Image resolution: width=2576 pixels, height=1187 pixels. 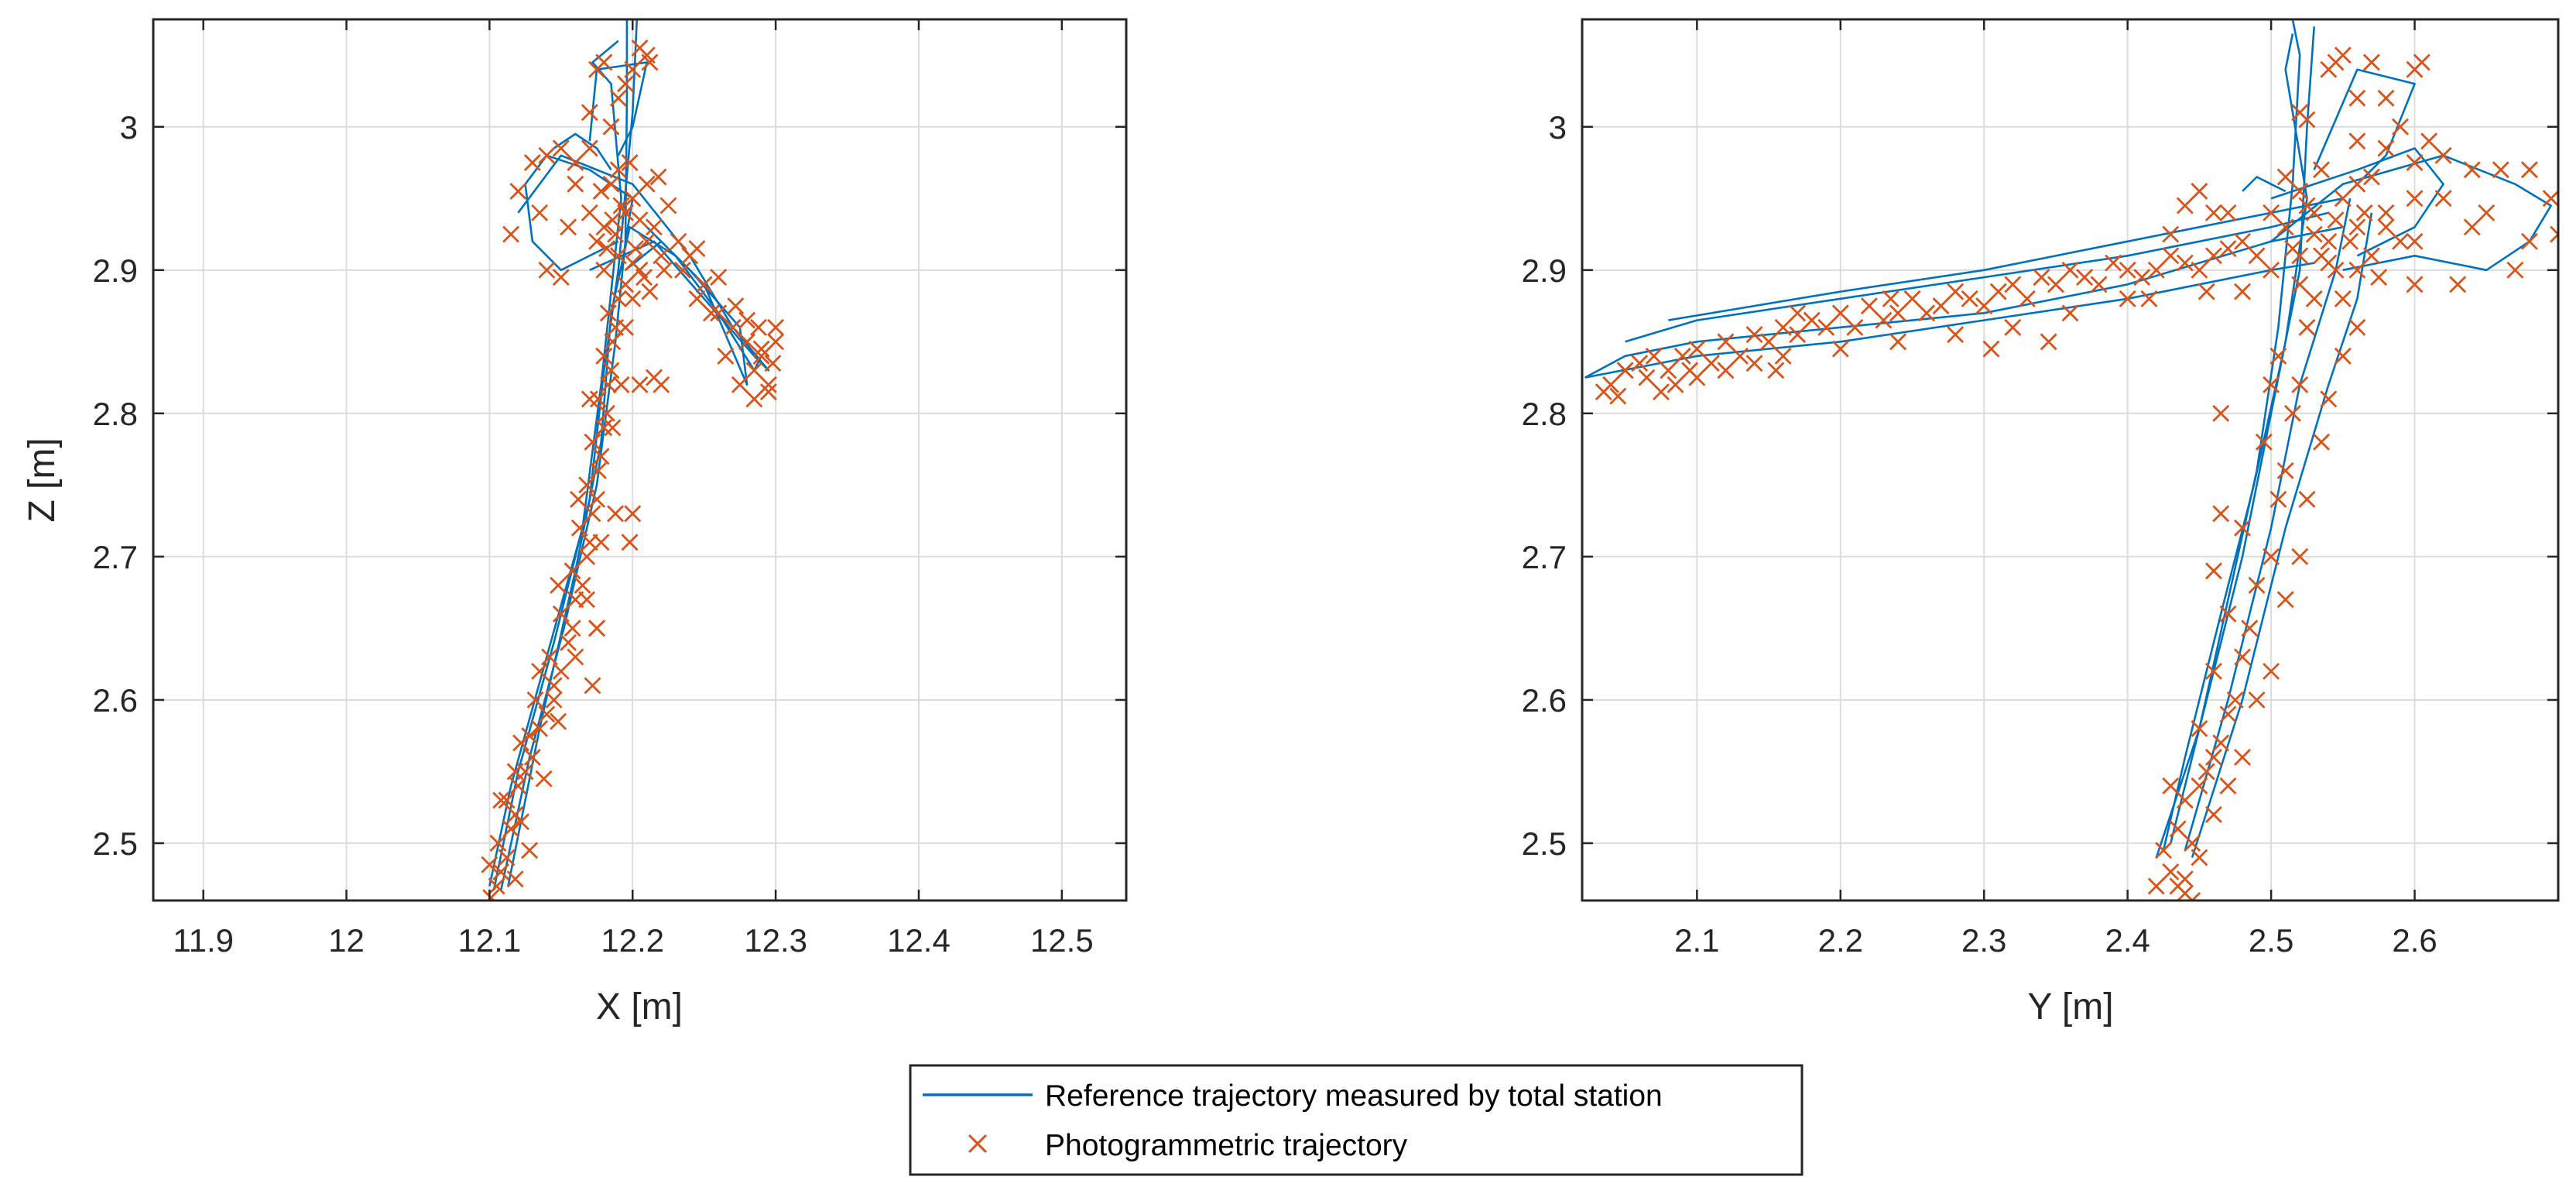 I want to click on x-tick-label: 12.2, so click(x=632, y=941).